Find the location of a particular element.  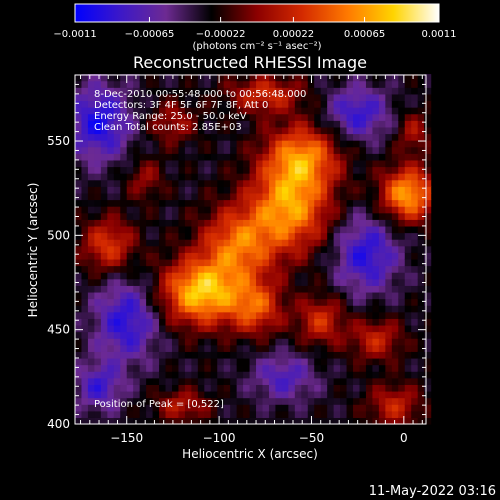

info-line: Clean Total counts: 2.85E+03 is located at coordinates (168, 127).